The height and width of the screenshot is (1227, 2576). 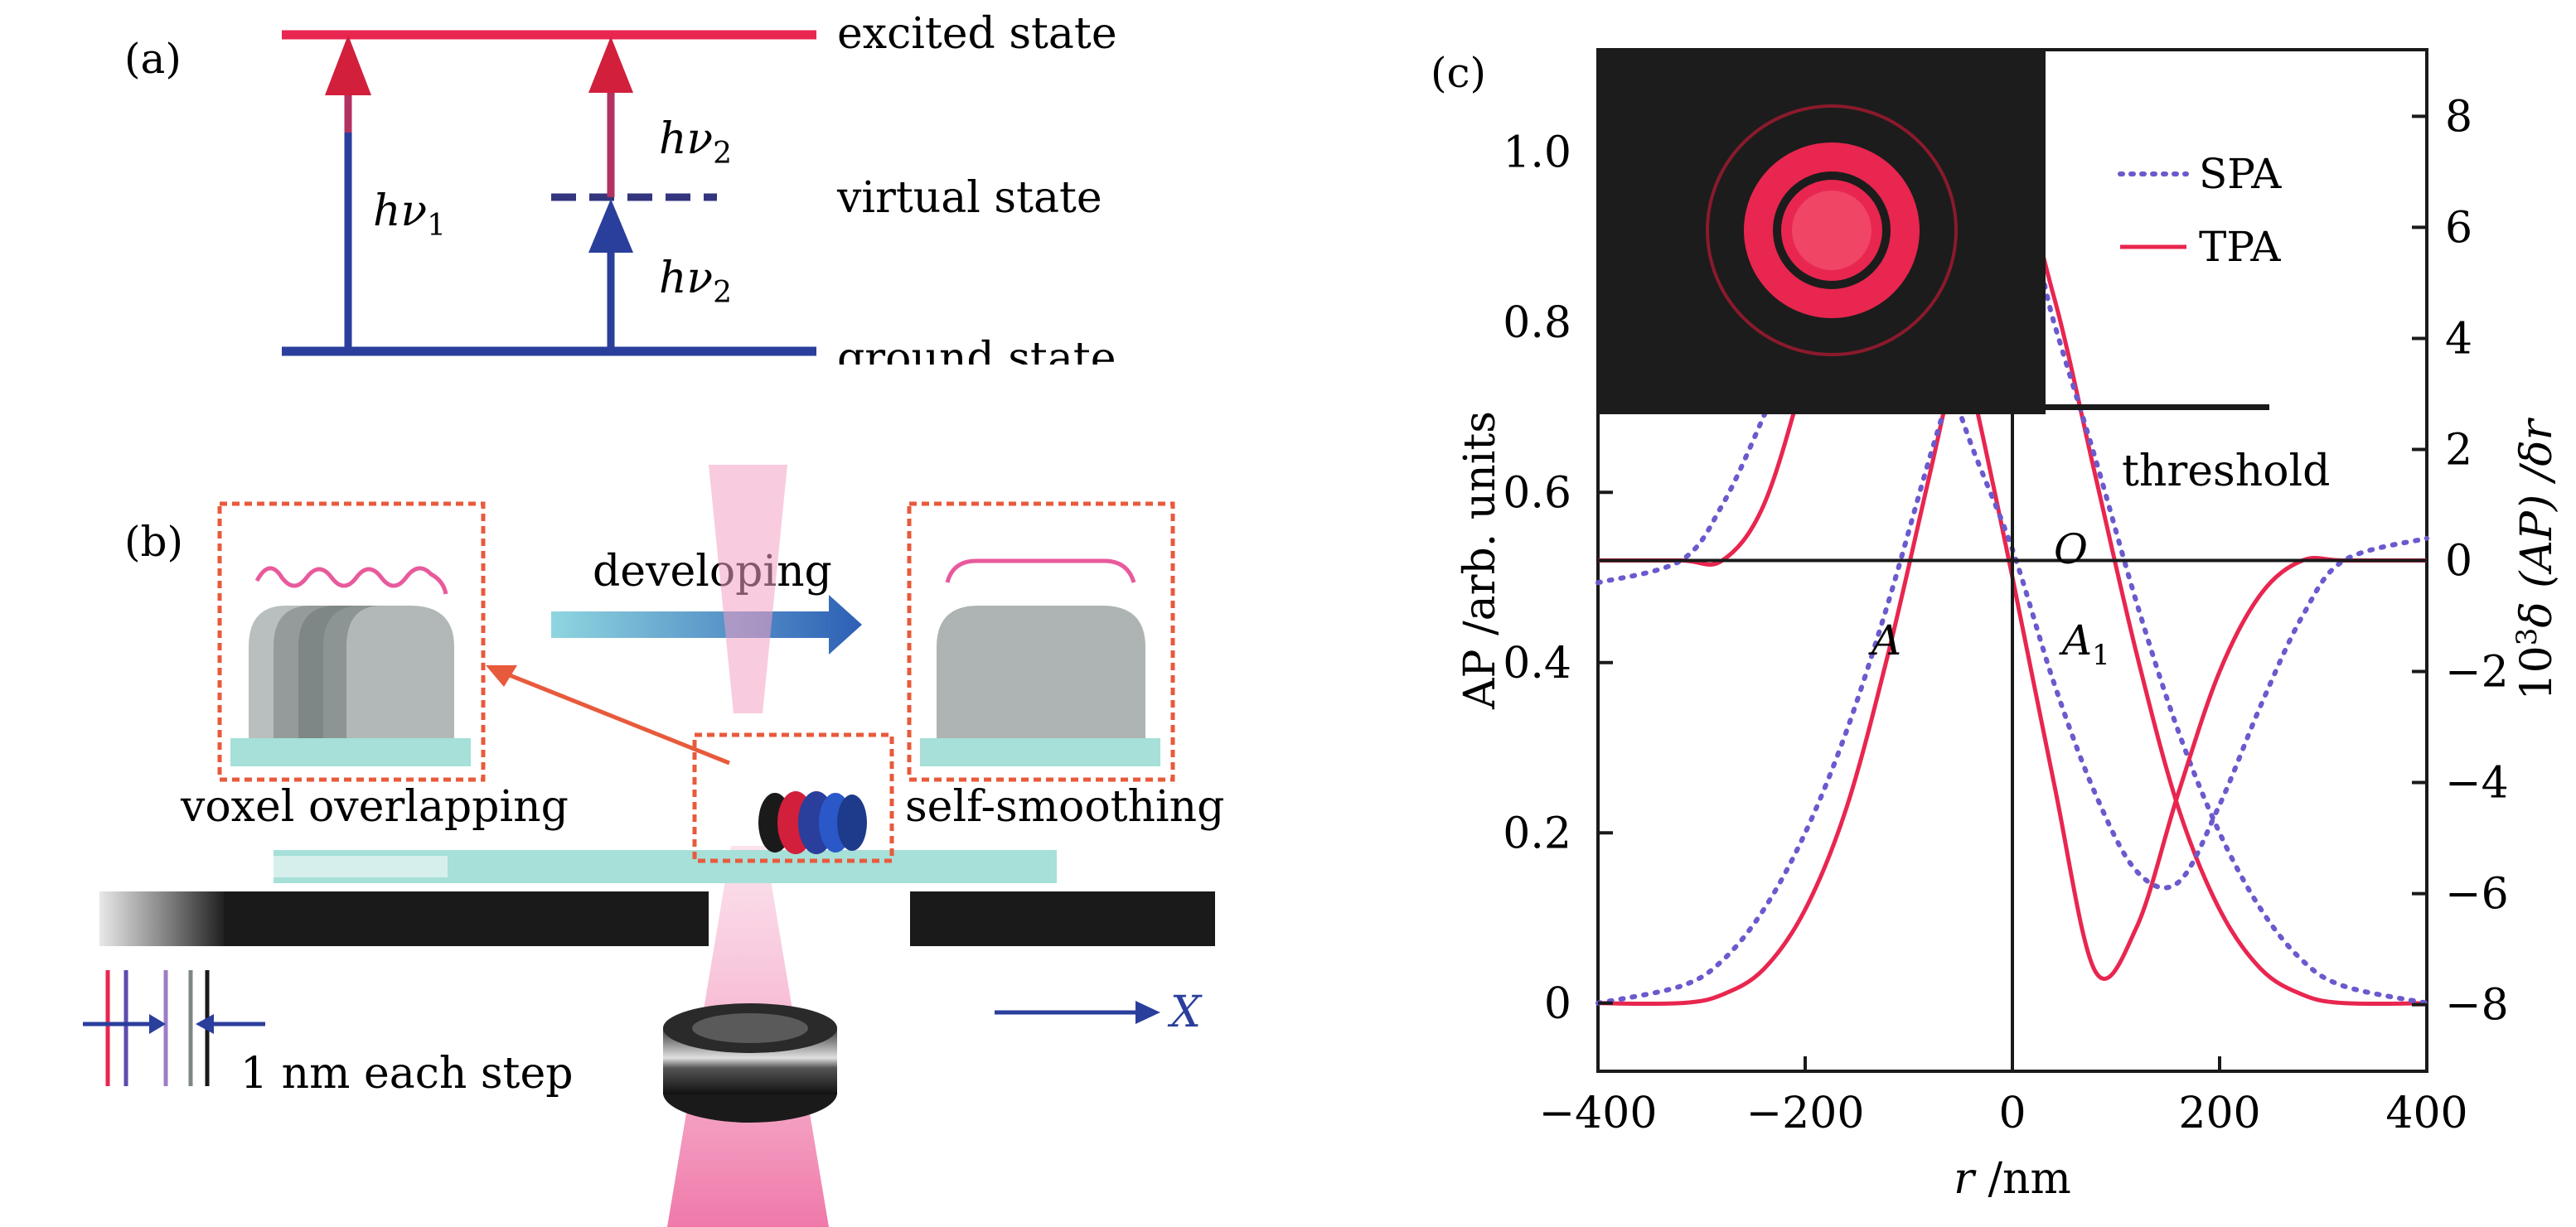 What do you see at coordinates (348, 65) in the screenshot?
I see `hv1-arrow-head` at bounding box center [348, 65].